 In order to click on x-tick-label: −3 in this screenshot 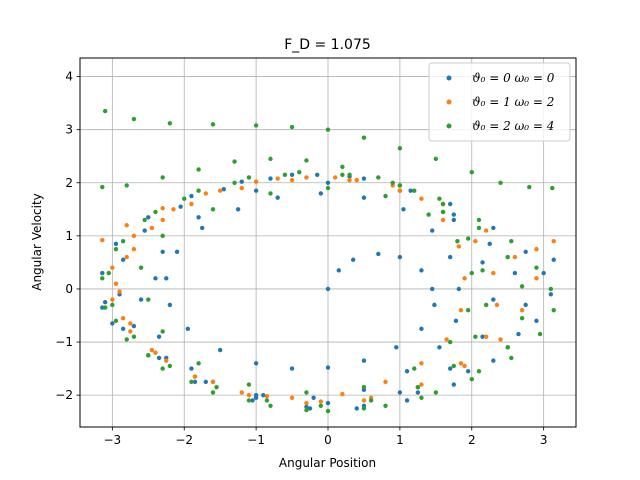, I will do `click(112, 440)`.